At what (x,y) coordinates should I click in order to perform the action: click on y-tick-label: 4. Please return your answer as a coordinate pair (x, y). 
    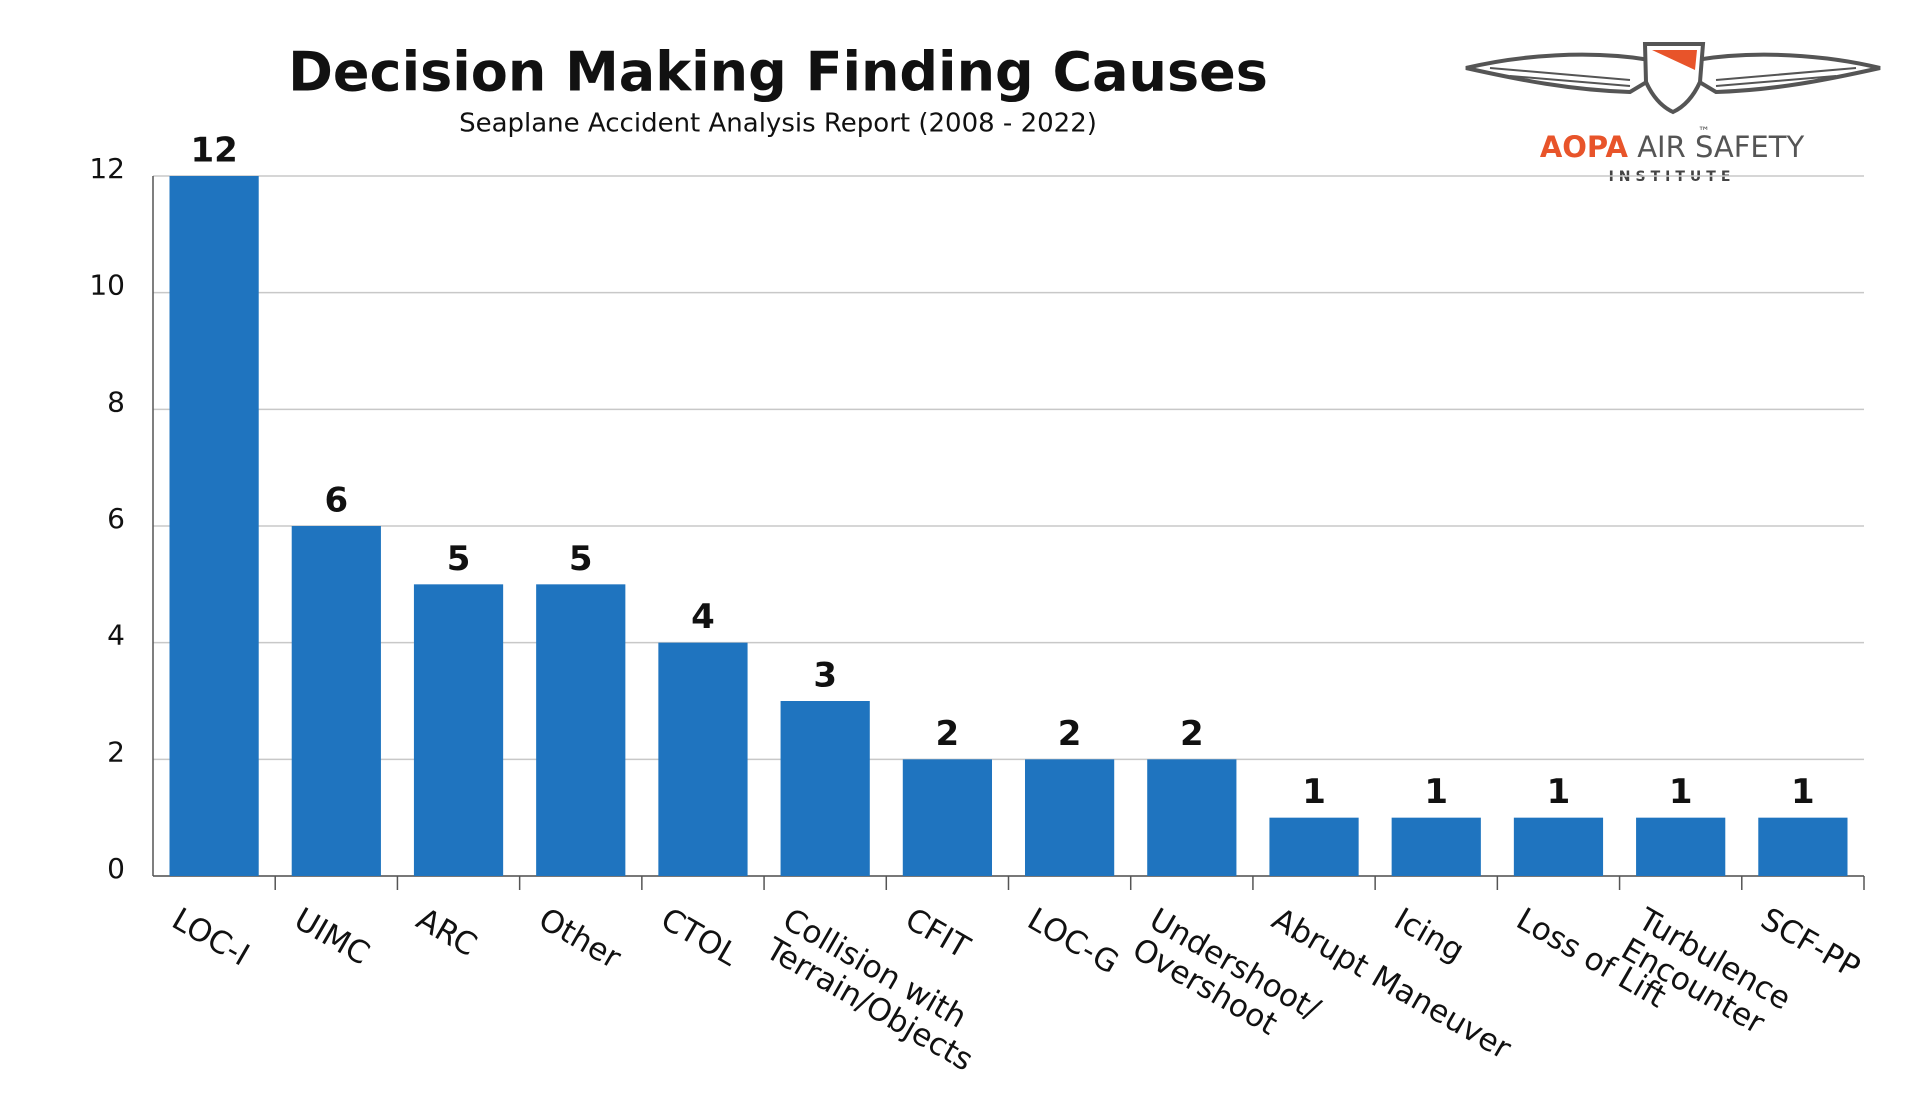
    Looking at the image, I should click on (116, 635).